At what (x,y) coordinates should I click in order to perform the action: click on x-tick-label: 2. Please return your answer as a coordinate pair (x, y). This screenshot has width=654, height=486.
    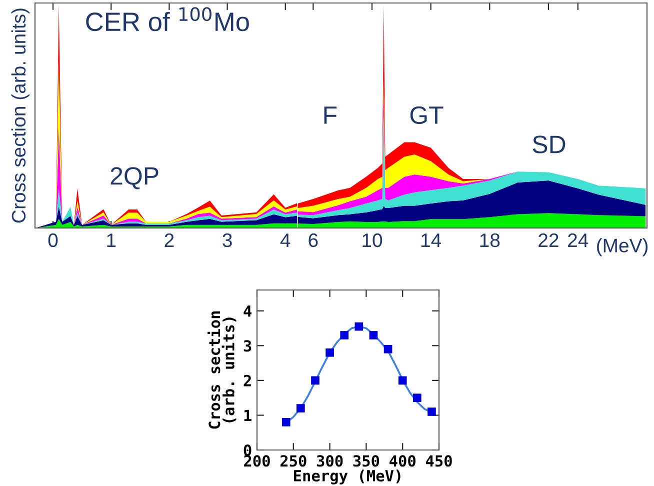
    Looking at the image, I should click on (169, 240).